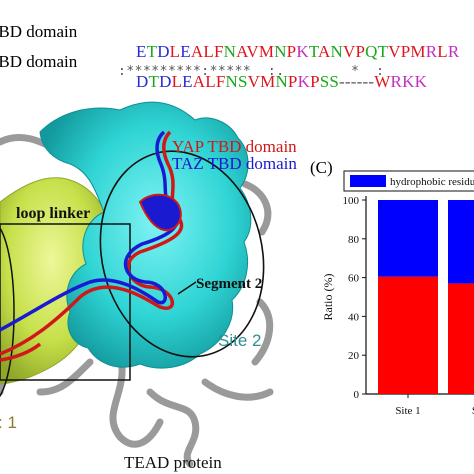  I want to click on x-tick-label: Sit, so click(473, 411).